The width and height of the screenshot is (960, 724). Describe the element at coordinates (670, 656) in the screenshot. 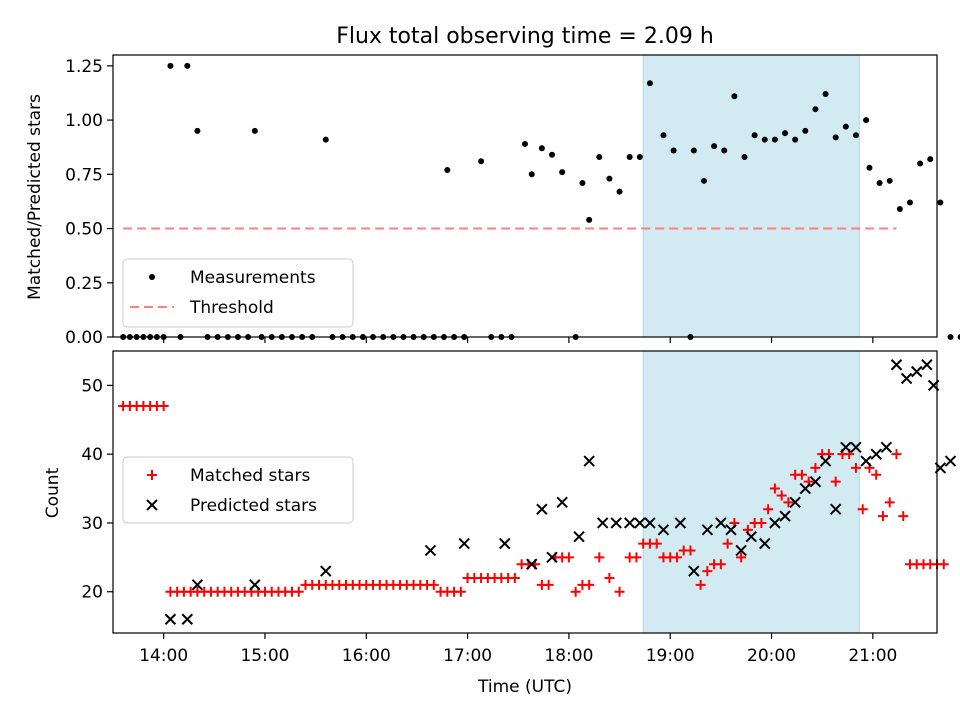

I see `x-tick-label: 19:00` at that location.